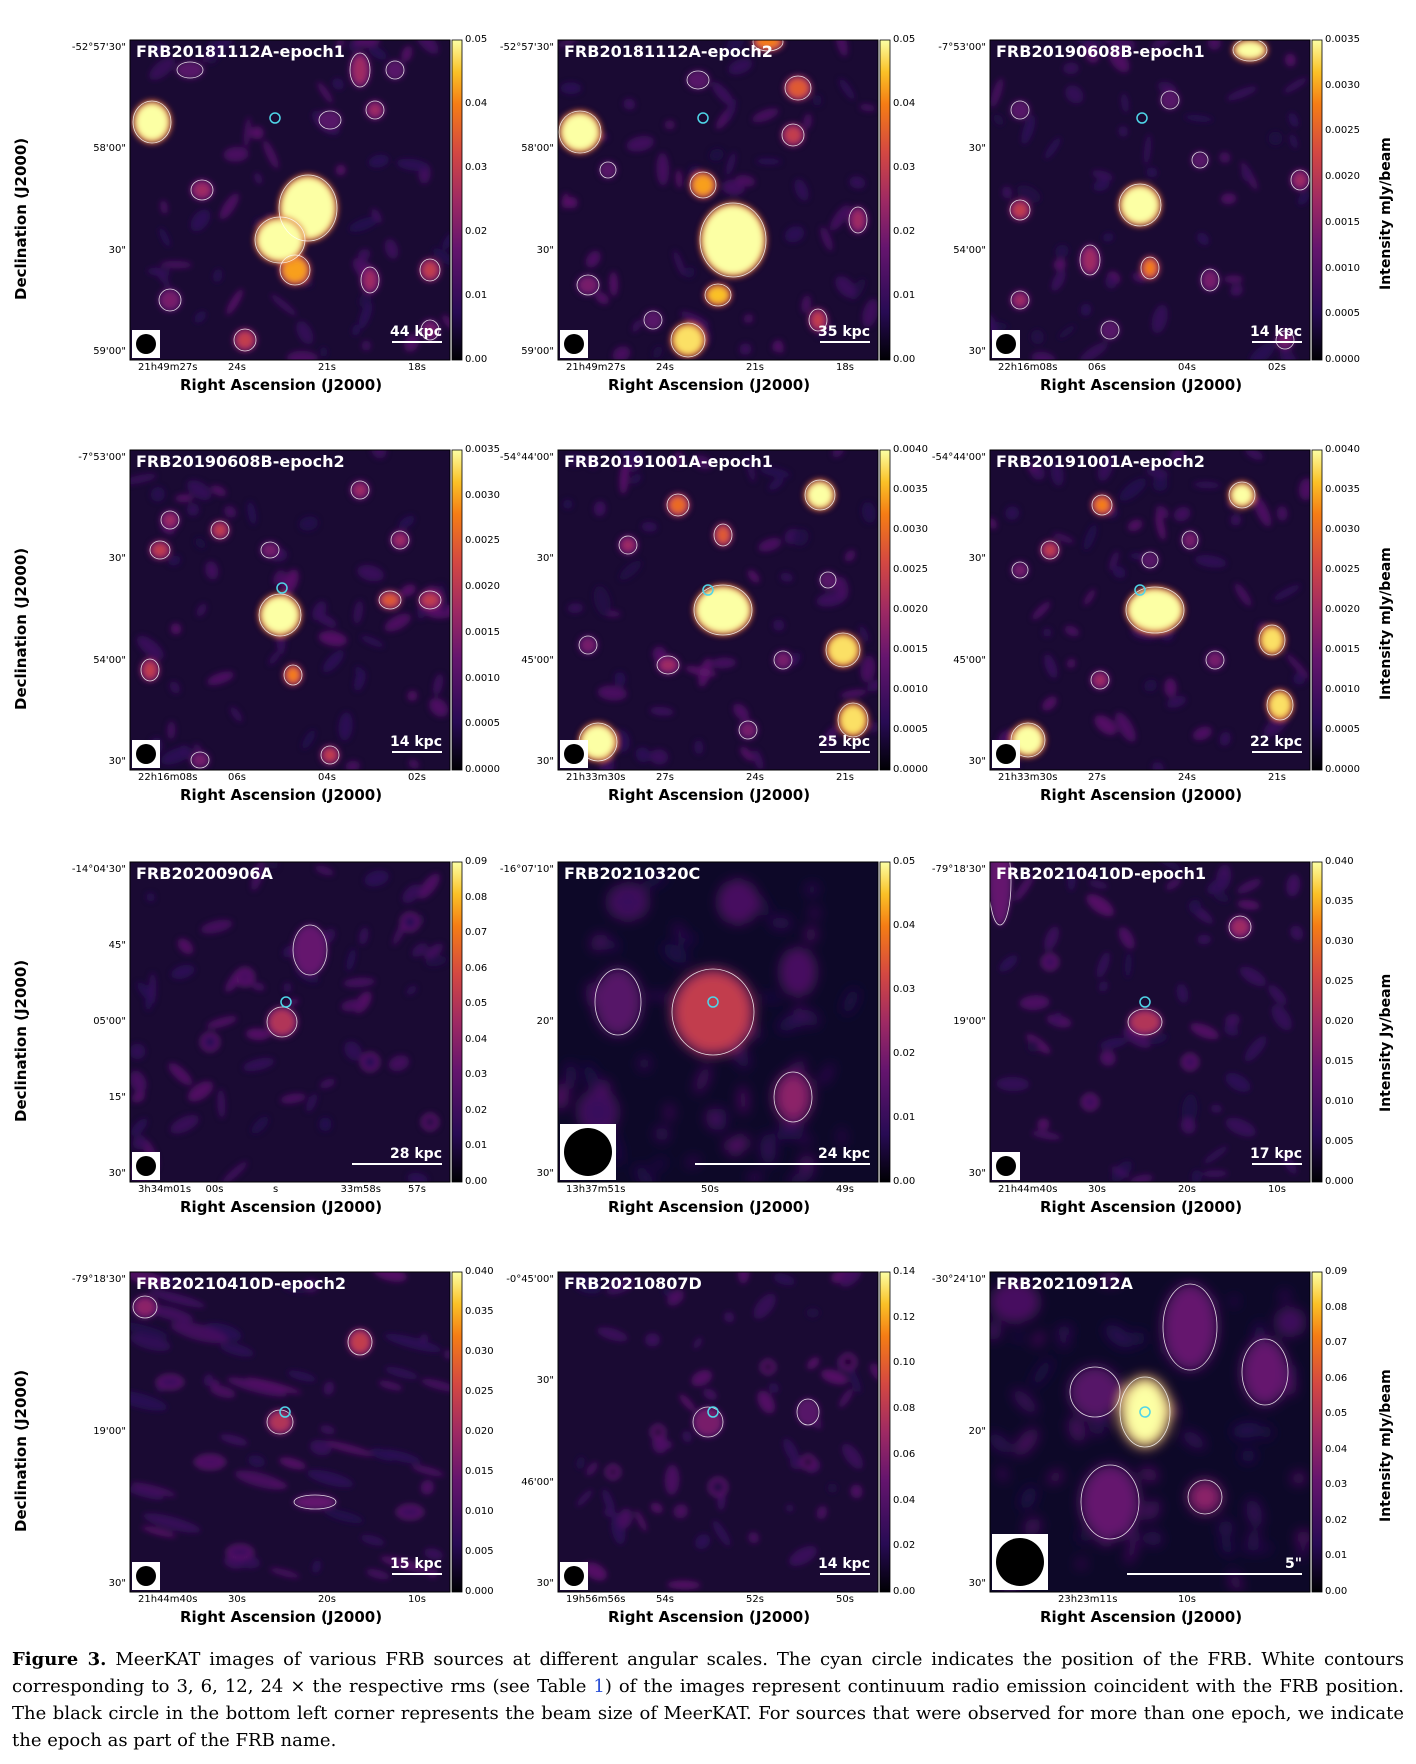  I want to click on x-tick-label: 18s, so click(417, 367).